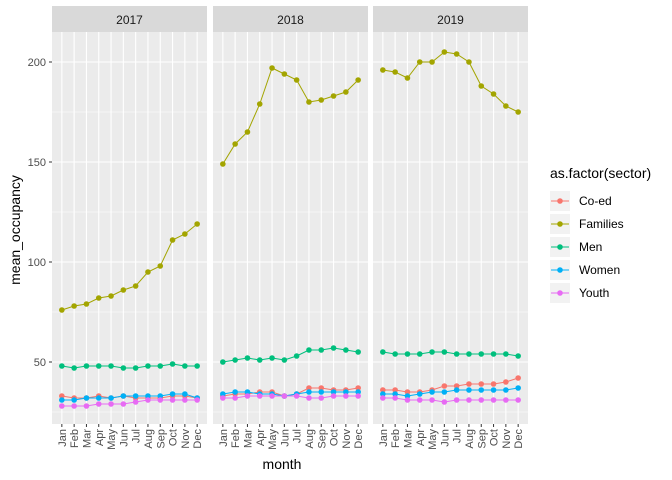  Describe the element at coordinates (519, 439) in the screenshot. I see `x-tick-label: Dec` at that location.